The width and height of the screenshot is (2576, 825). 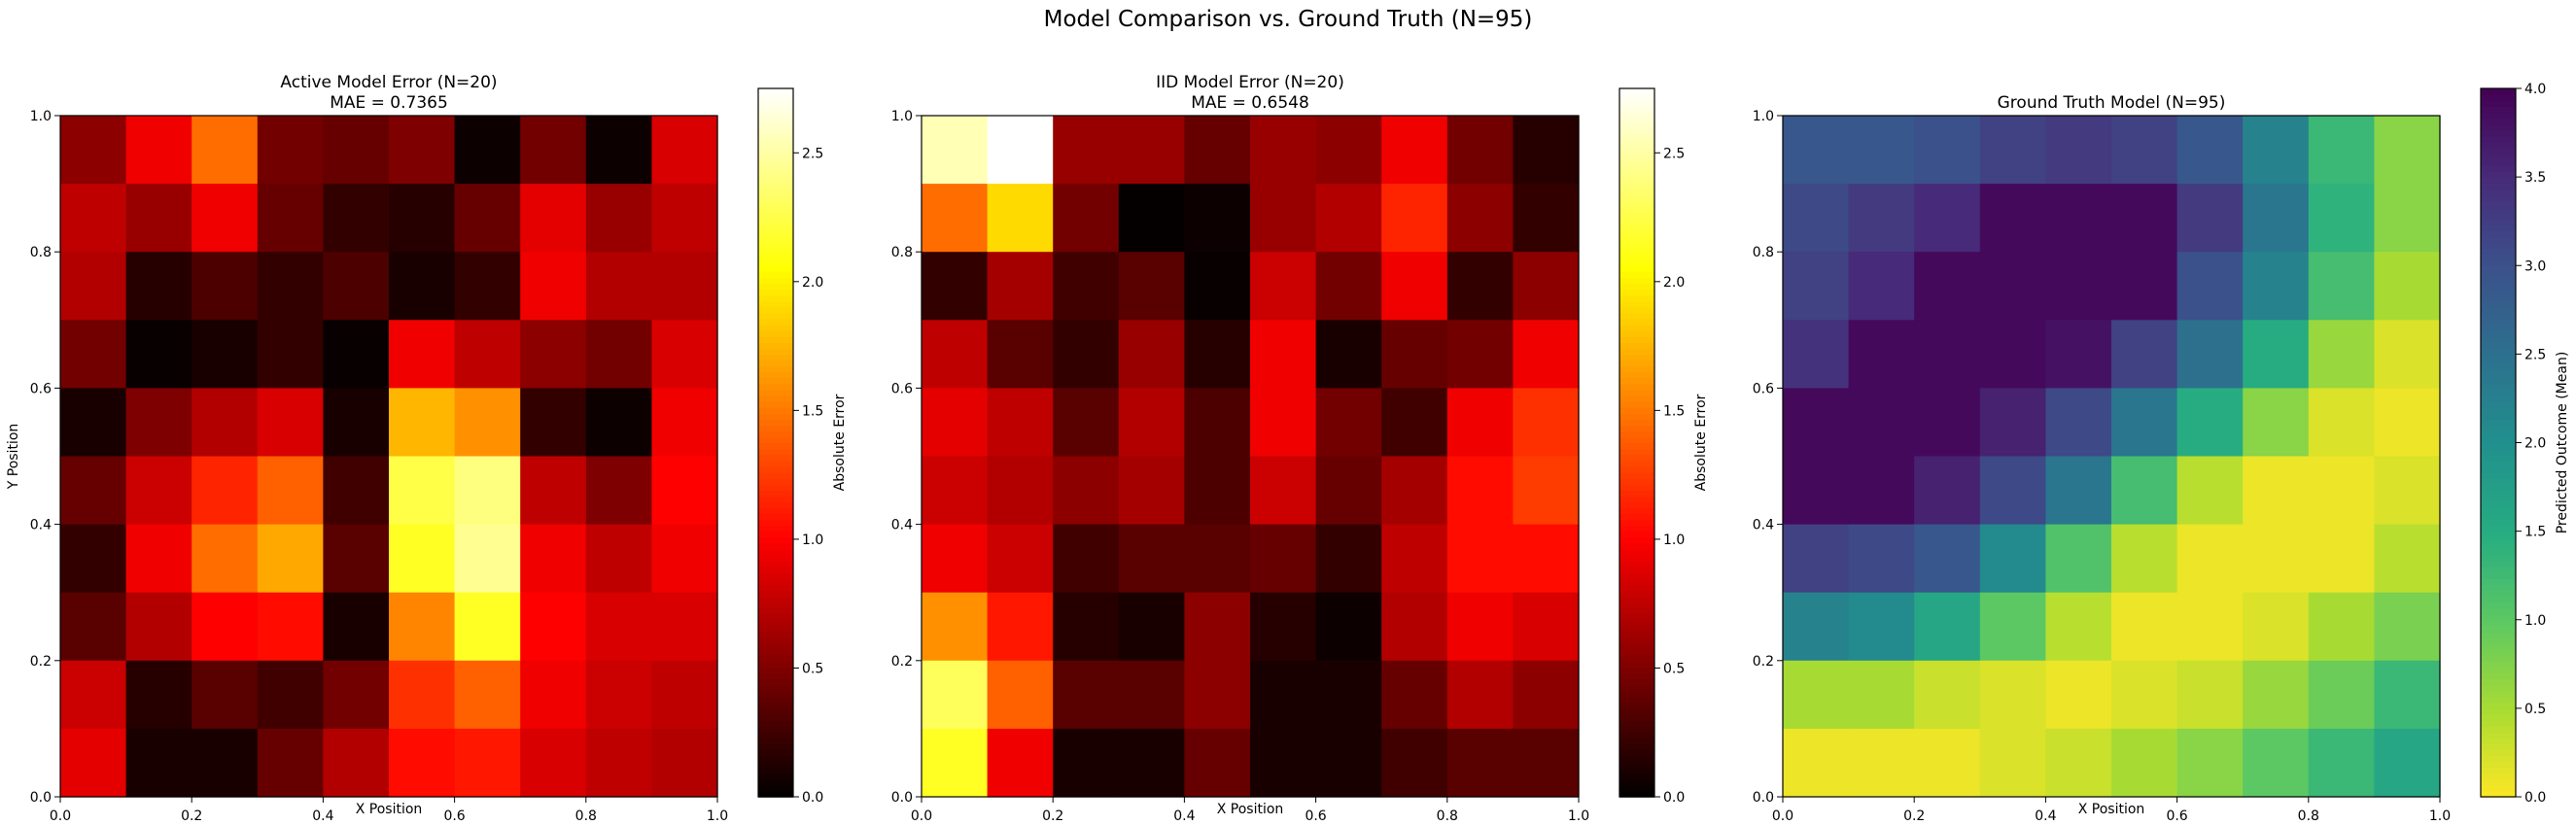 What do you see at coordinates (1250, 809) in the screenshot?
I see `x-axis-label: X Position` at bounding box center [1250, 809].